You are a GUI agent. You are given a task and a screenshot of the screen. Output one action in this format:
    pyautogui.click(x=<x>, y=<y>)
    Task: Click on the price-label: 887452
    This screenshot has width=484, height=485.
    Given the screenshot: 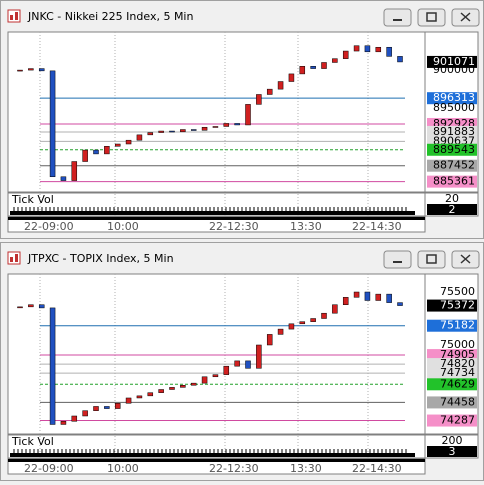 What is the action you would take?
    pyautogui.click(x=454, y=165)
    